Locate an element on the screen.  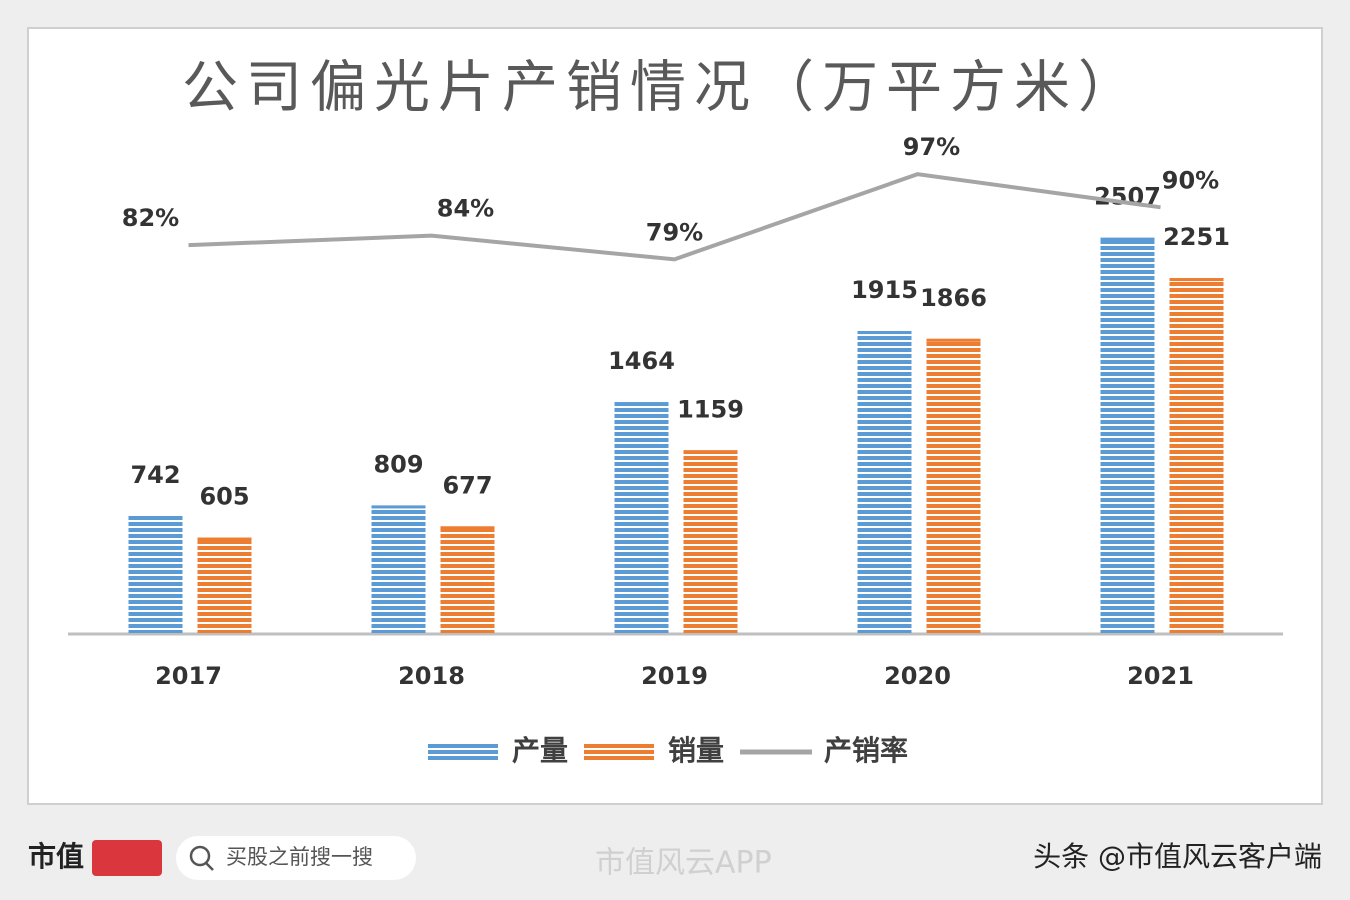
legend-label: 产销率 is located at coordinates (866, 750).